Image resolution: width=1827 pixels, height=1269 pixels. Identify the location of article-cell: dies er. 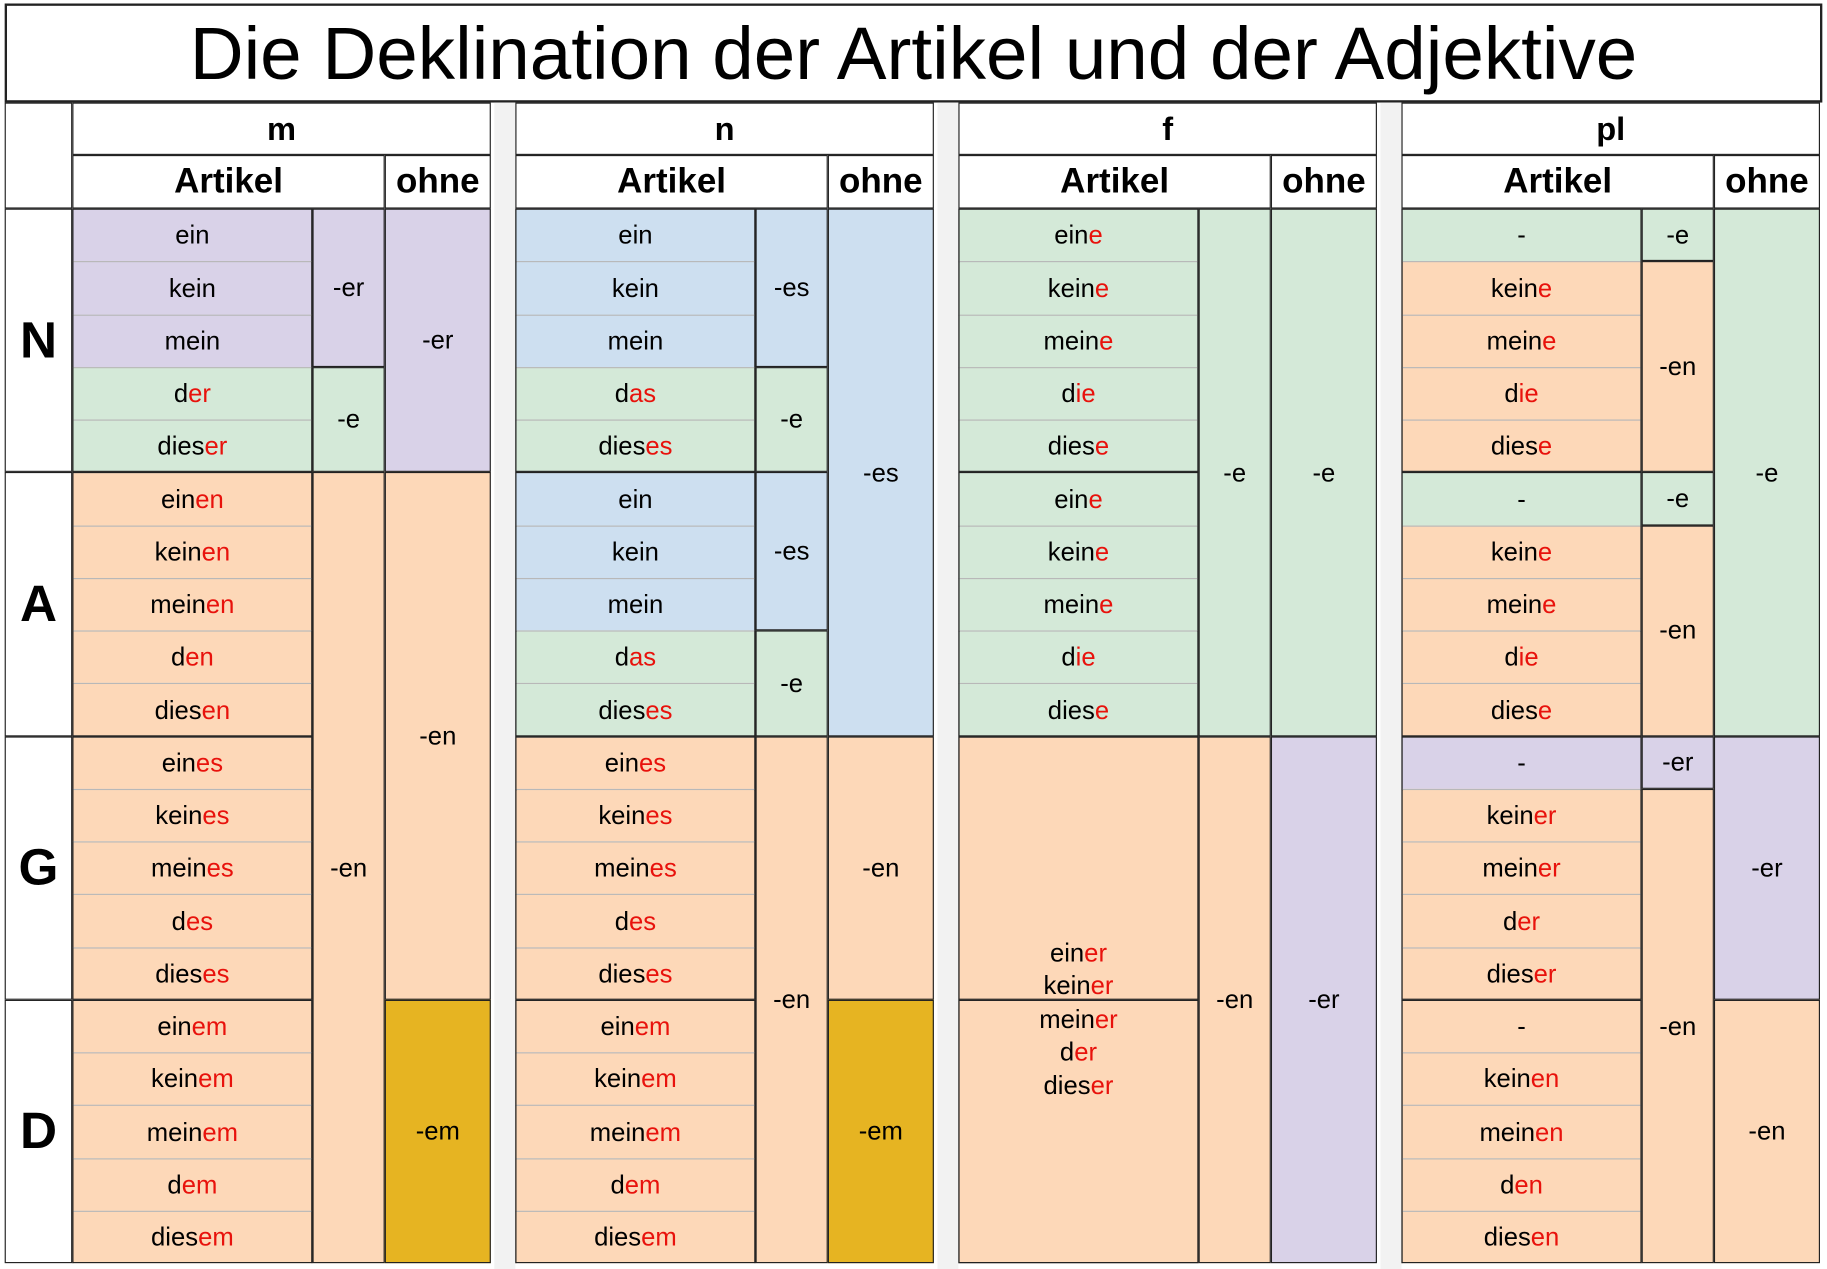
(1521, 973).